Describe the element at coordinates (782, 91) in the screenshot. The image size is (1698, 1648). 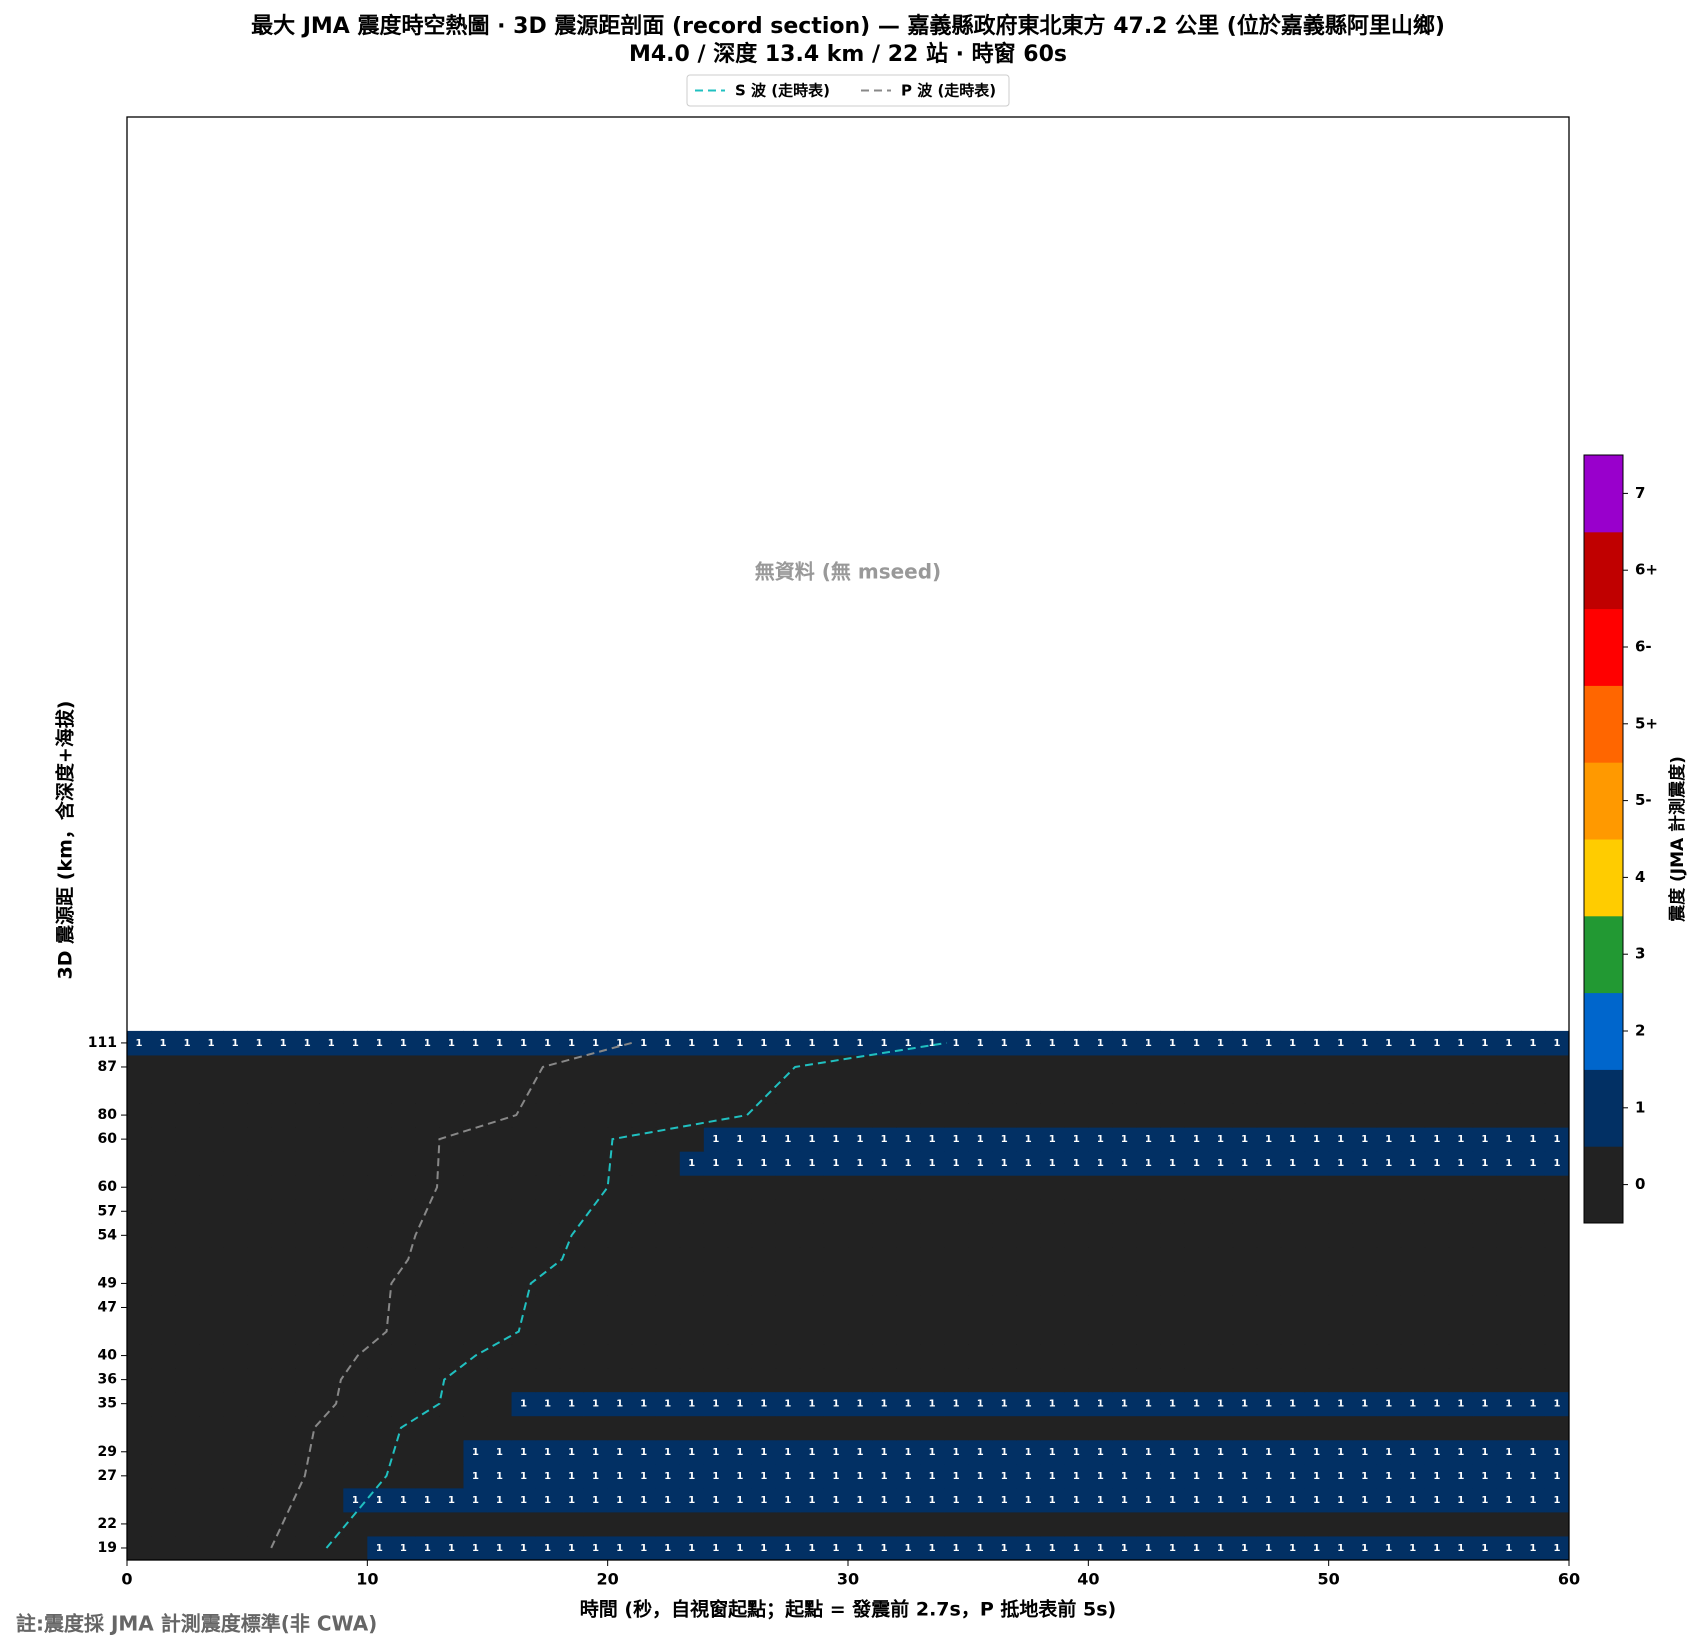
I see `legend-label: S 波 (走時表)` at that location.